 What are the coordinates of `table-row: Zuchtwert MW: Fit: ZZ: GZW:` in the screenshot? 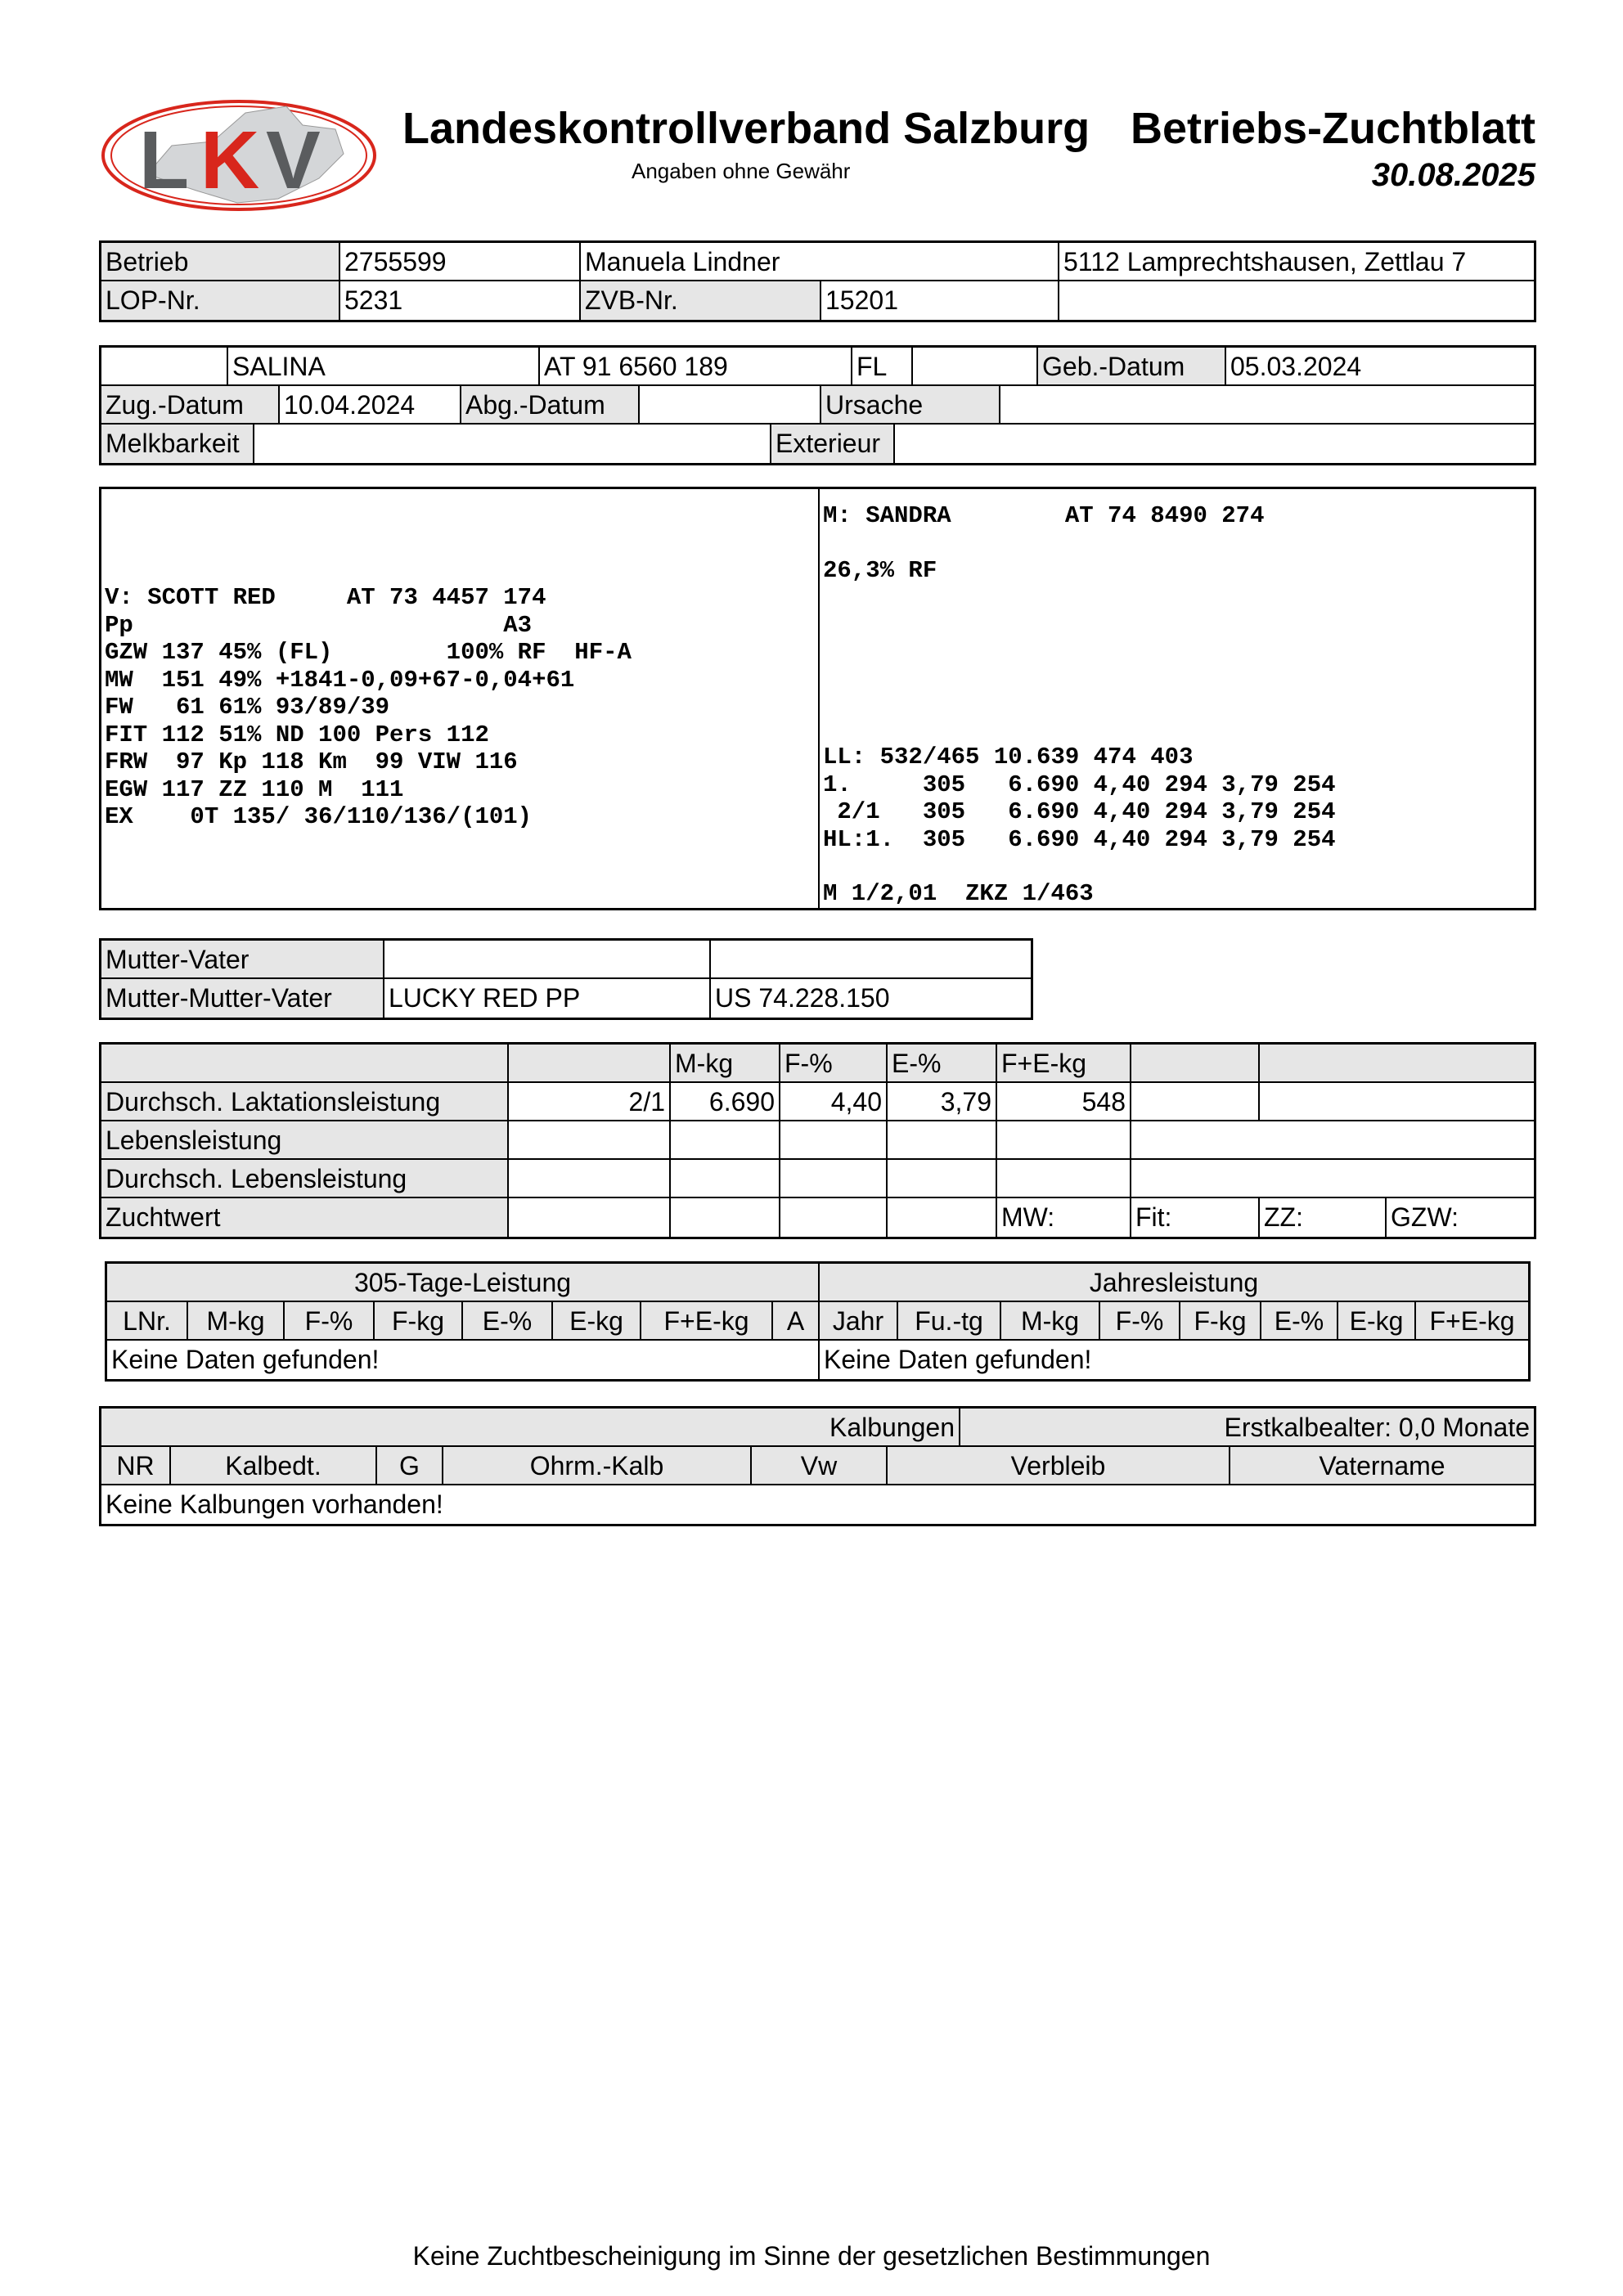 It's located at (817, 1218).